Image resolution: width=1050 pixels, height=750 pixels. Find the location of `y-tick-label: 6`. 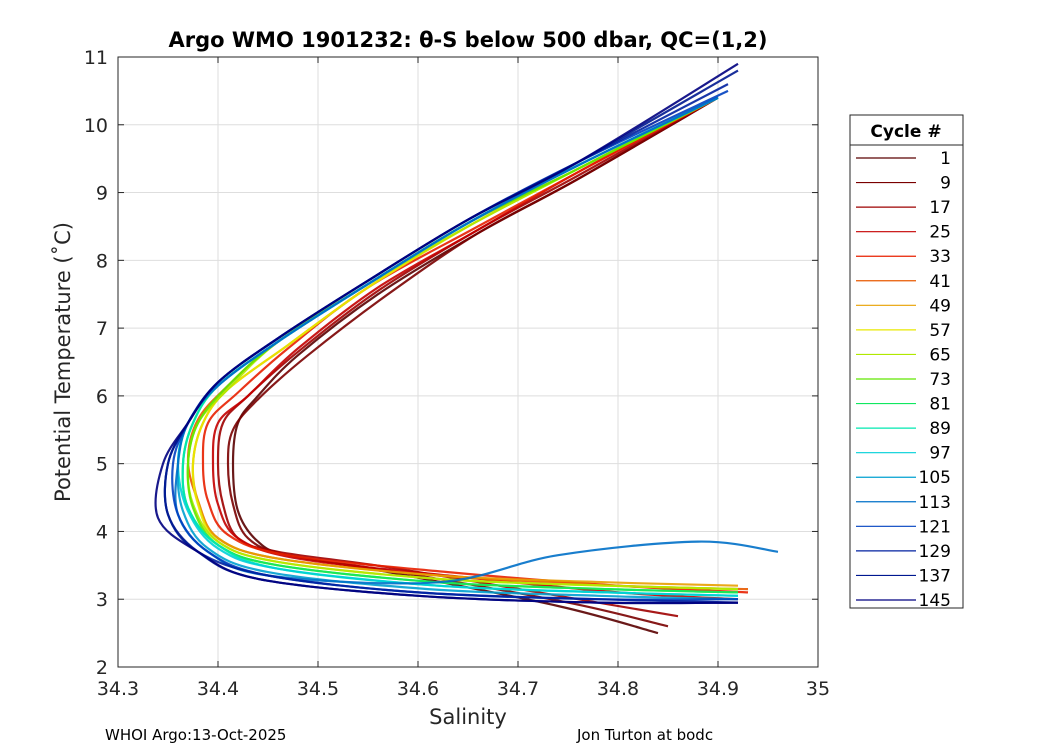

y-tick-label: 6 is located at coordinates (102, 397).